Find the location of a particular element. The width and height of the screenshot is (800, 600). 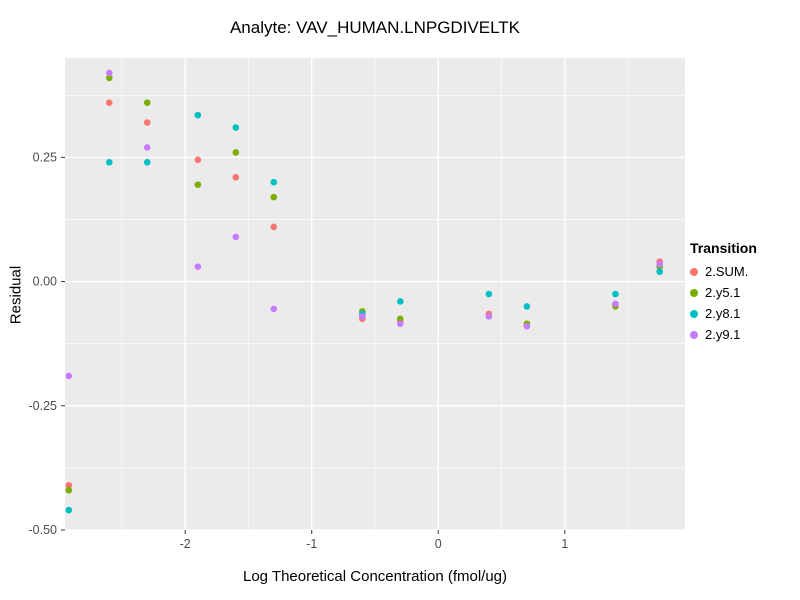

legend-item: 2.y9.1 is located at coordinates (723, 334).